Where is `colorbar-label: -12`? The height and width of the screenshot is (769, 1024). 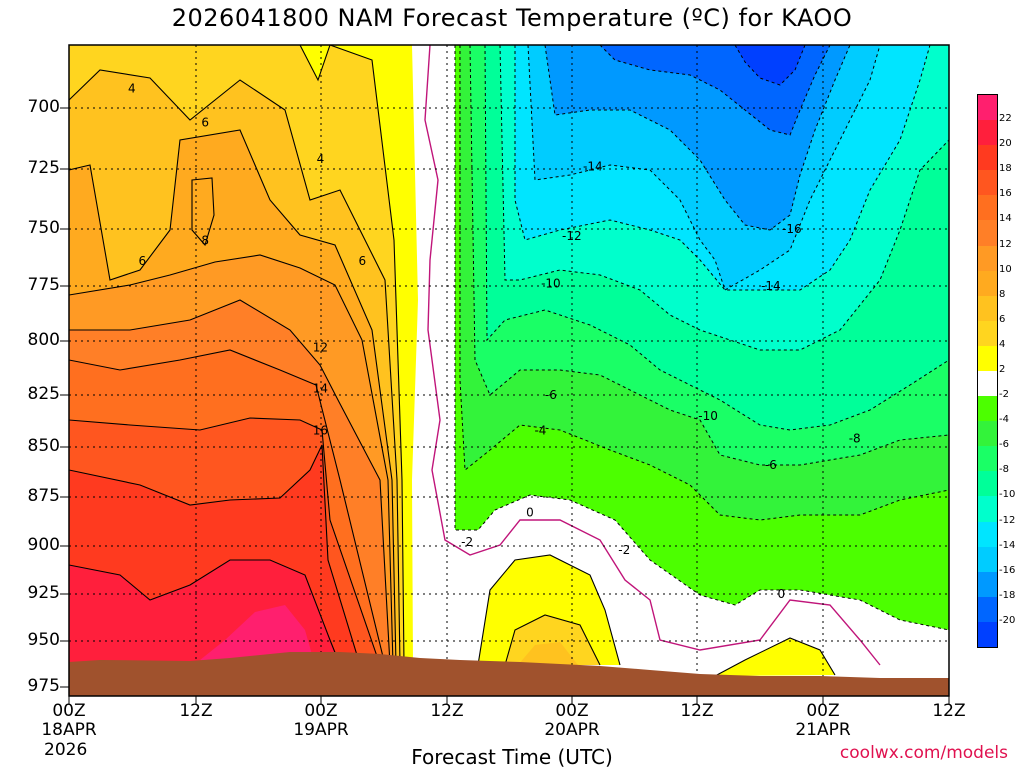 colorbar-label: -12 is located at coordinates (1007, 520).